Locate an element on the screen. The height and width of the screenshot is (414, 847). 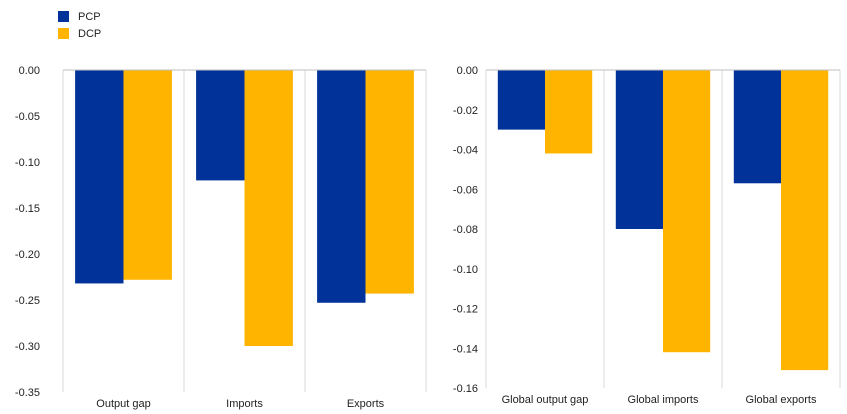
left-bar-dcp-imports is located at coordinates (268, 208).